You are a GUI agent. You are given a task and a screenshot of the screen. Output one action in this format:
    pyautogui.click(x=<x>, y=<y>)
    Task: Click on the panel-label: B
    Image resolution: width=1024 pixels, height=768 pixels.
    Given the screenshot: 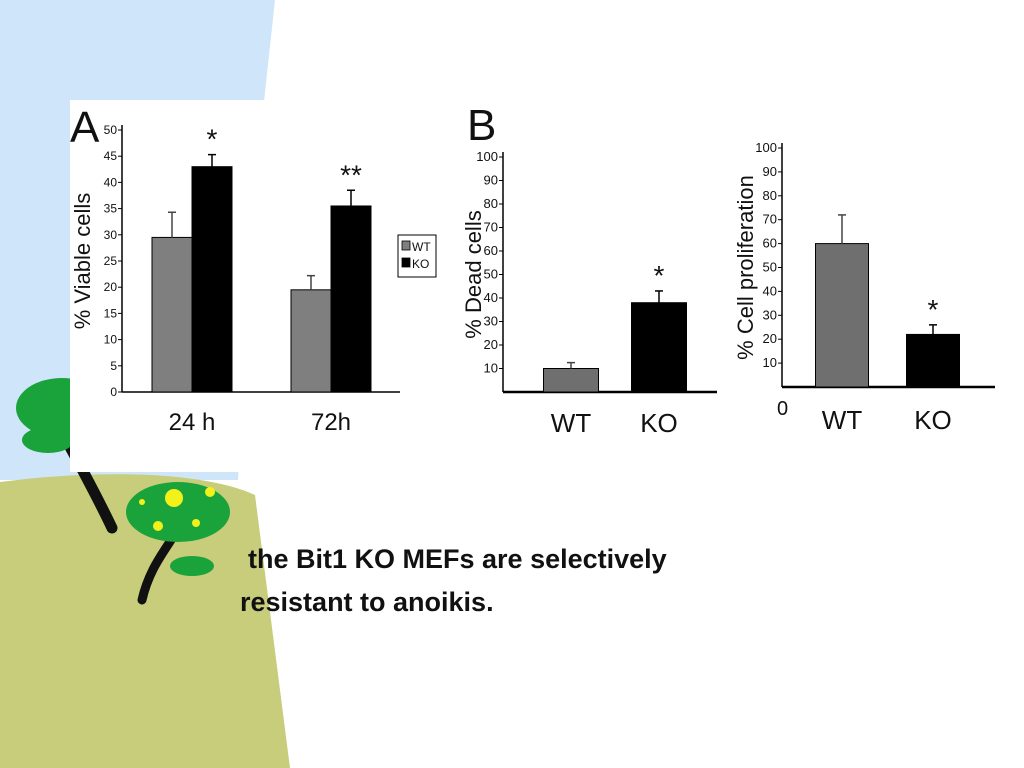 What is the action you would take?
    pyautogui.click(x=481, y=125)
    